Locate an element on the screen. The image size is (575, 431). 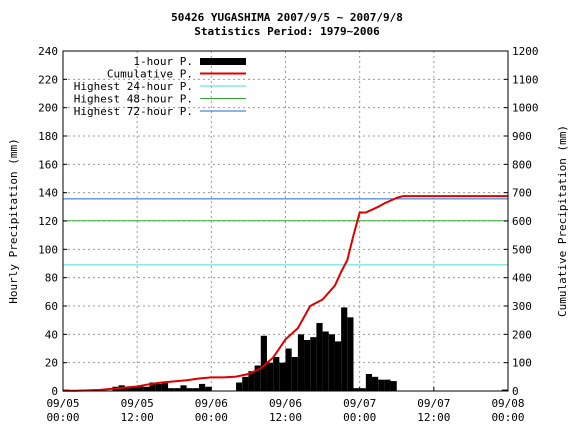
y-axis-right: 0 100 200 300 400 500 600 700 800 900 1000 1100 1200 is located at coordinates (525, 221).